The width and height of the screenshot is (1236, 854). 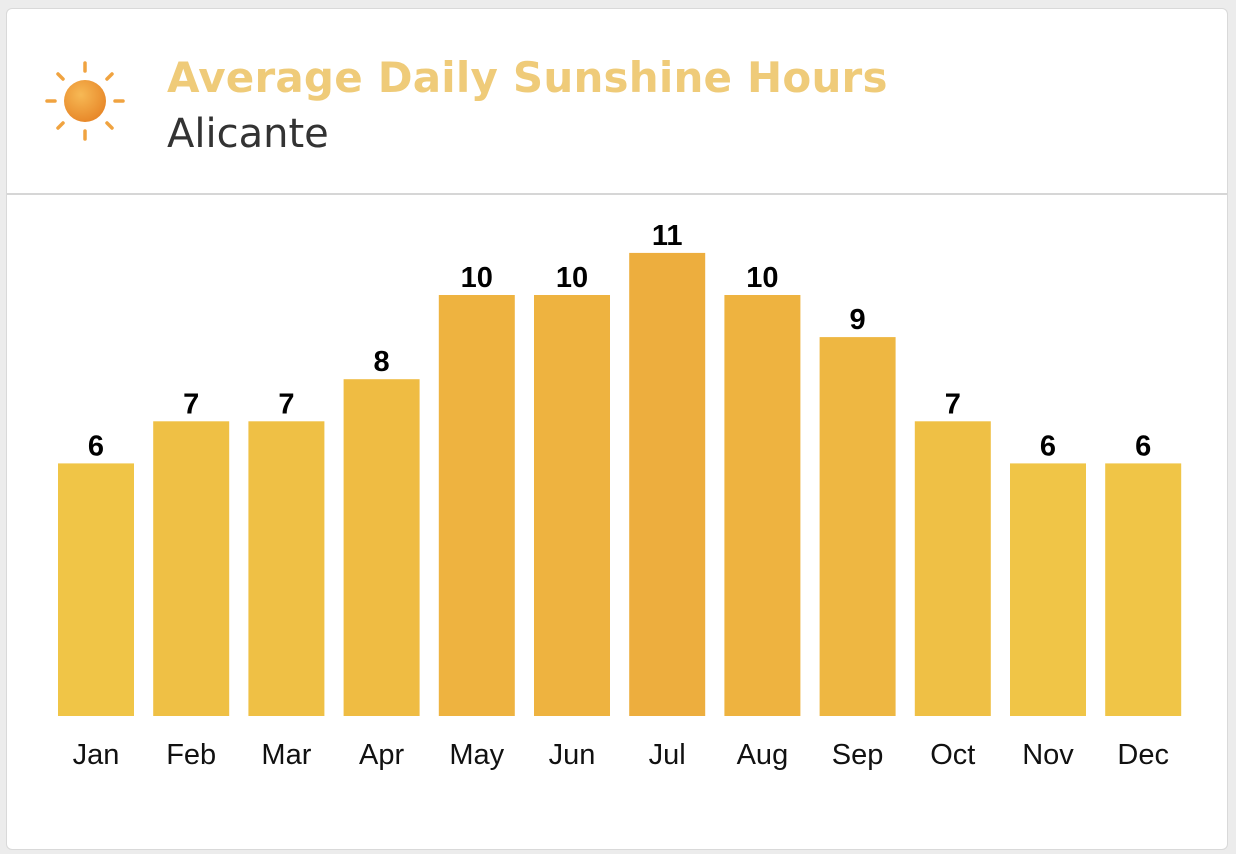 I want to click on x-tick-label: Feb, so click(x=191, y=755).